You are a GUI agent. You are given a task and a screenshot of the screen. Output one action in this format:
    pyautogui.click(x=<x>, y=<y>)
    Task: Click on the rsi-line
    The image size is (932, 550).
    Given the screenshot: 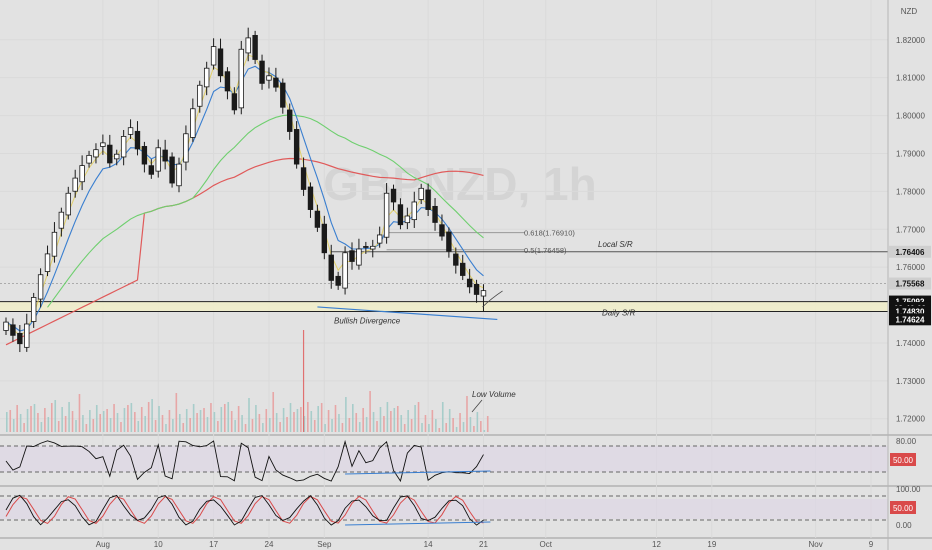 What is the action you would take?
    pyautogui.click(x=244, y=461)
    